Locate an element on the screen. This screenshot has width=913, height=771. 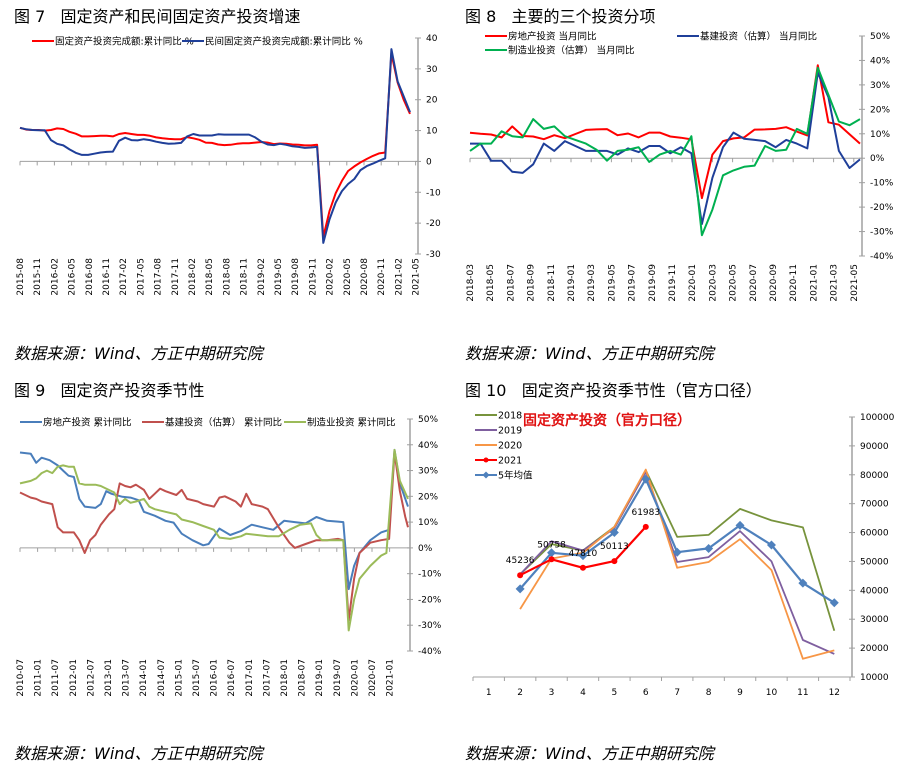
figure-10-source: 数据来源：Wind、方正中期研究院 is located at coordinates (589, 753).